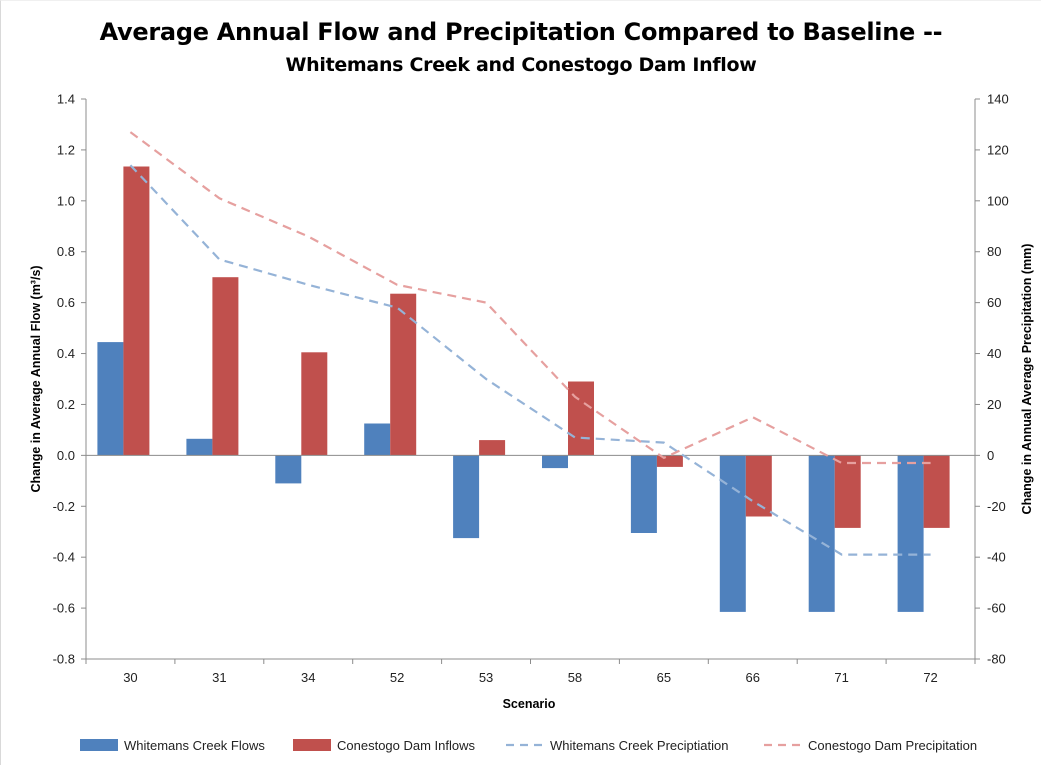  What do you see at coordinates (996, 557) in the screenshot?
I see `y2-tick-label: -40` at bounding box center [996, 557].